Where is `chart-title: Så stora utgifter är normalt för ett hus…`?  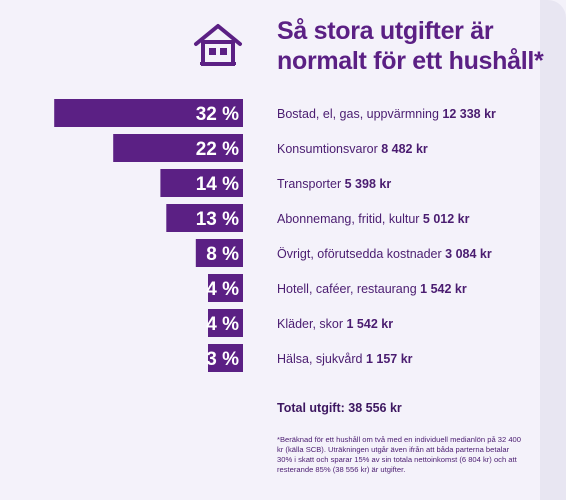
chart-title: Så stora utgifter är normalt för ett hus… is located at coordinates (410, 46).